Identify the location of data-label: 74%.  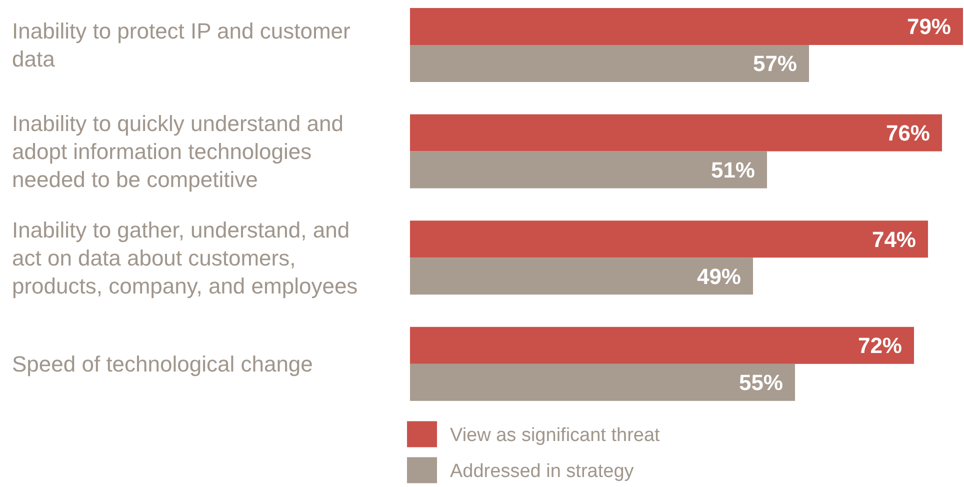
(894, 239).